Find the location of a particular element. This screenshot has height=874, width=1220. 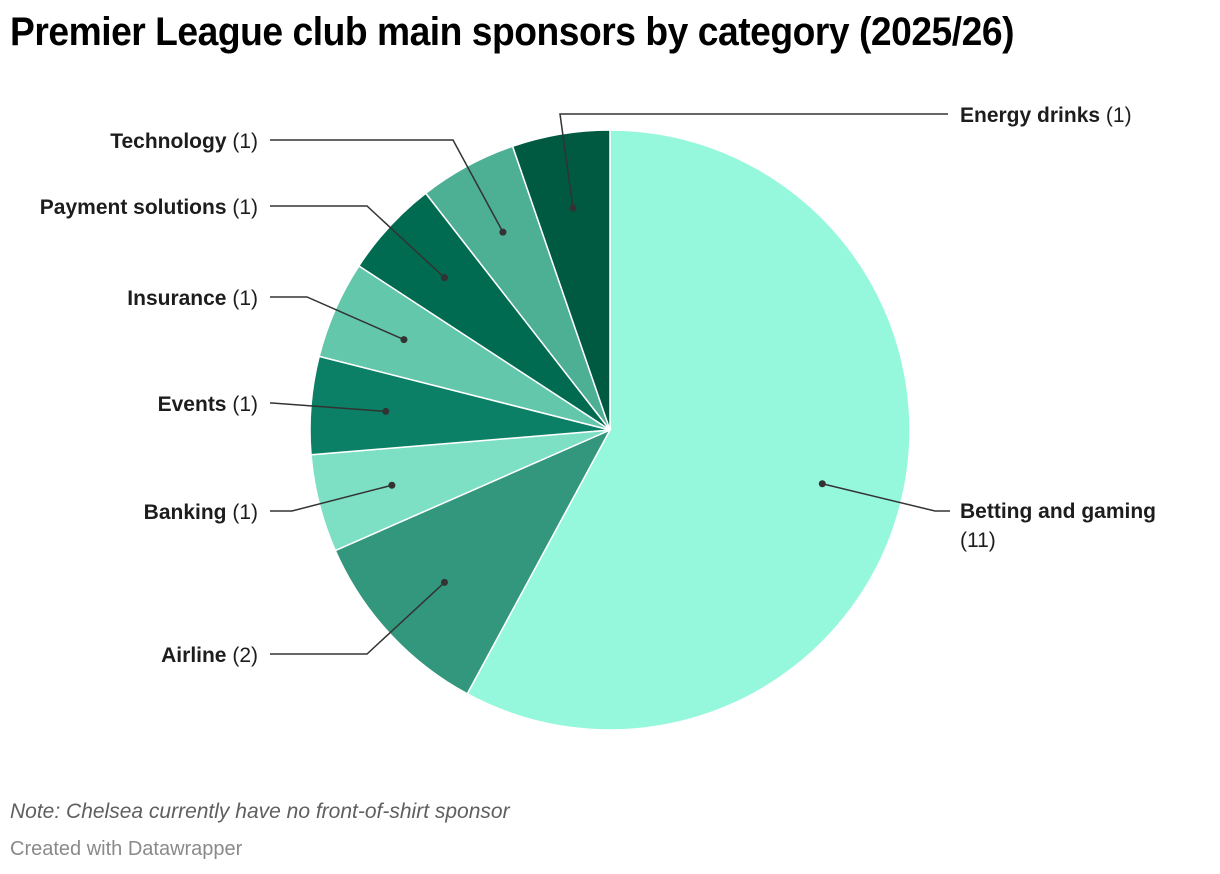

slice-label: Energy drinks (1) is located at coordinates (1046, 115).